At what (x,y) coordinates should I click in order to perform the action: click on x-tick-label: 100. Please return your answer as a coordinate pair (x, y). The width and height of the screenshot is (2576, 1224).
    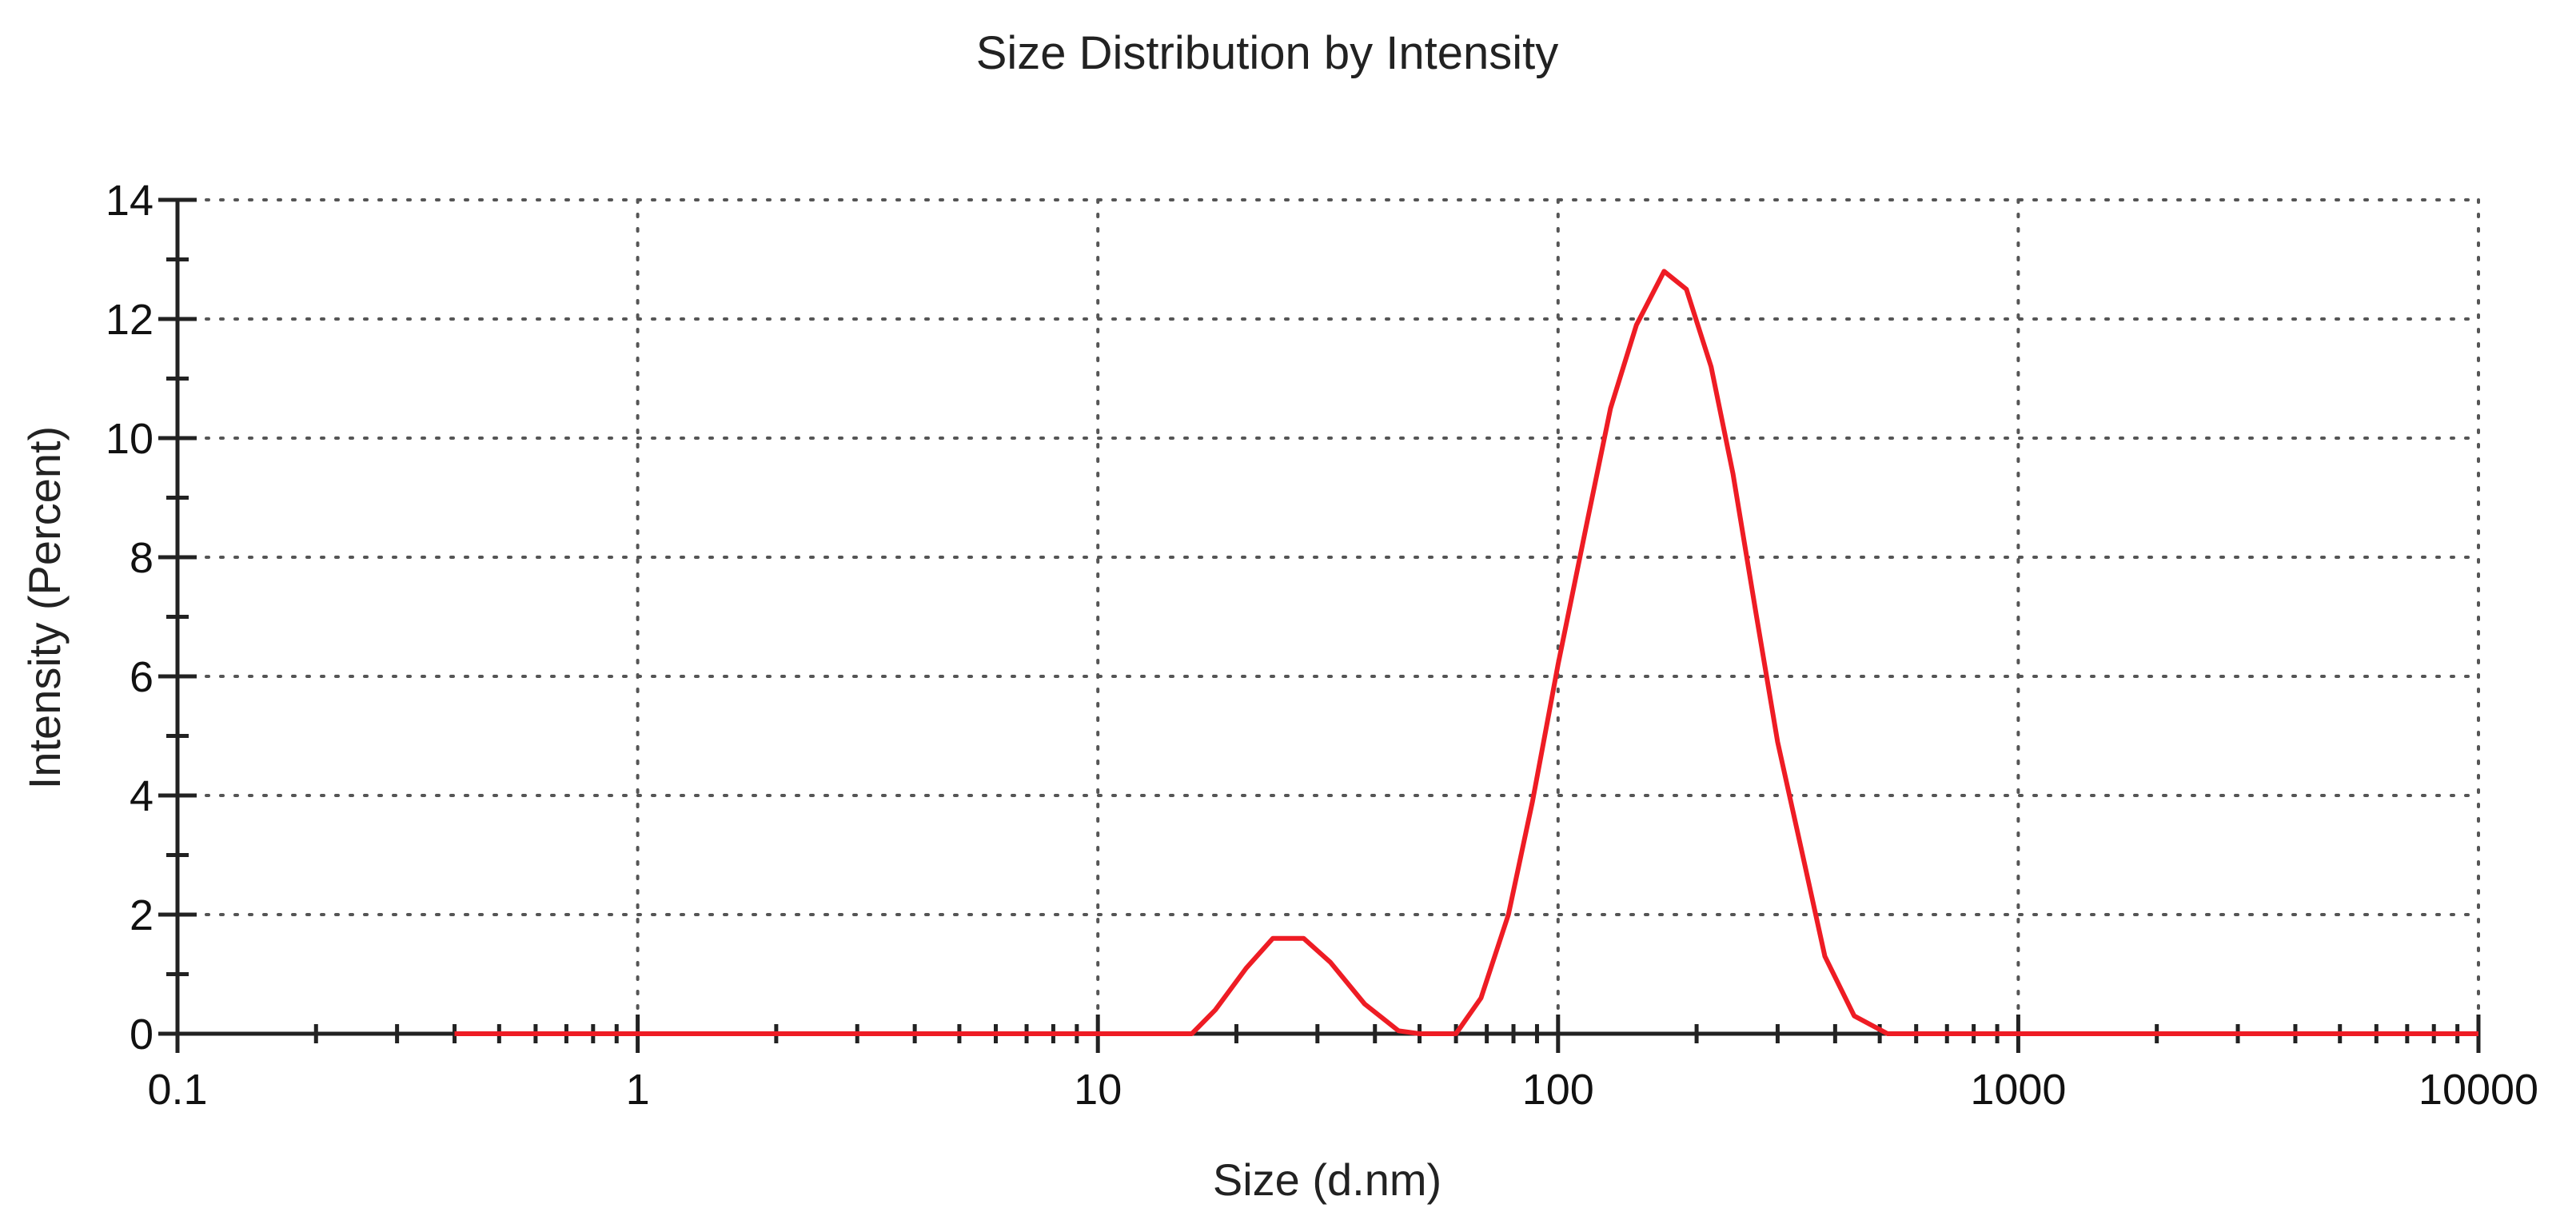
    Looking at the image, I should click on (1558, 1090).